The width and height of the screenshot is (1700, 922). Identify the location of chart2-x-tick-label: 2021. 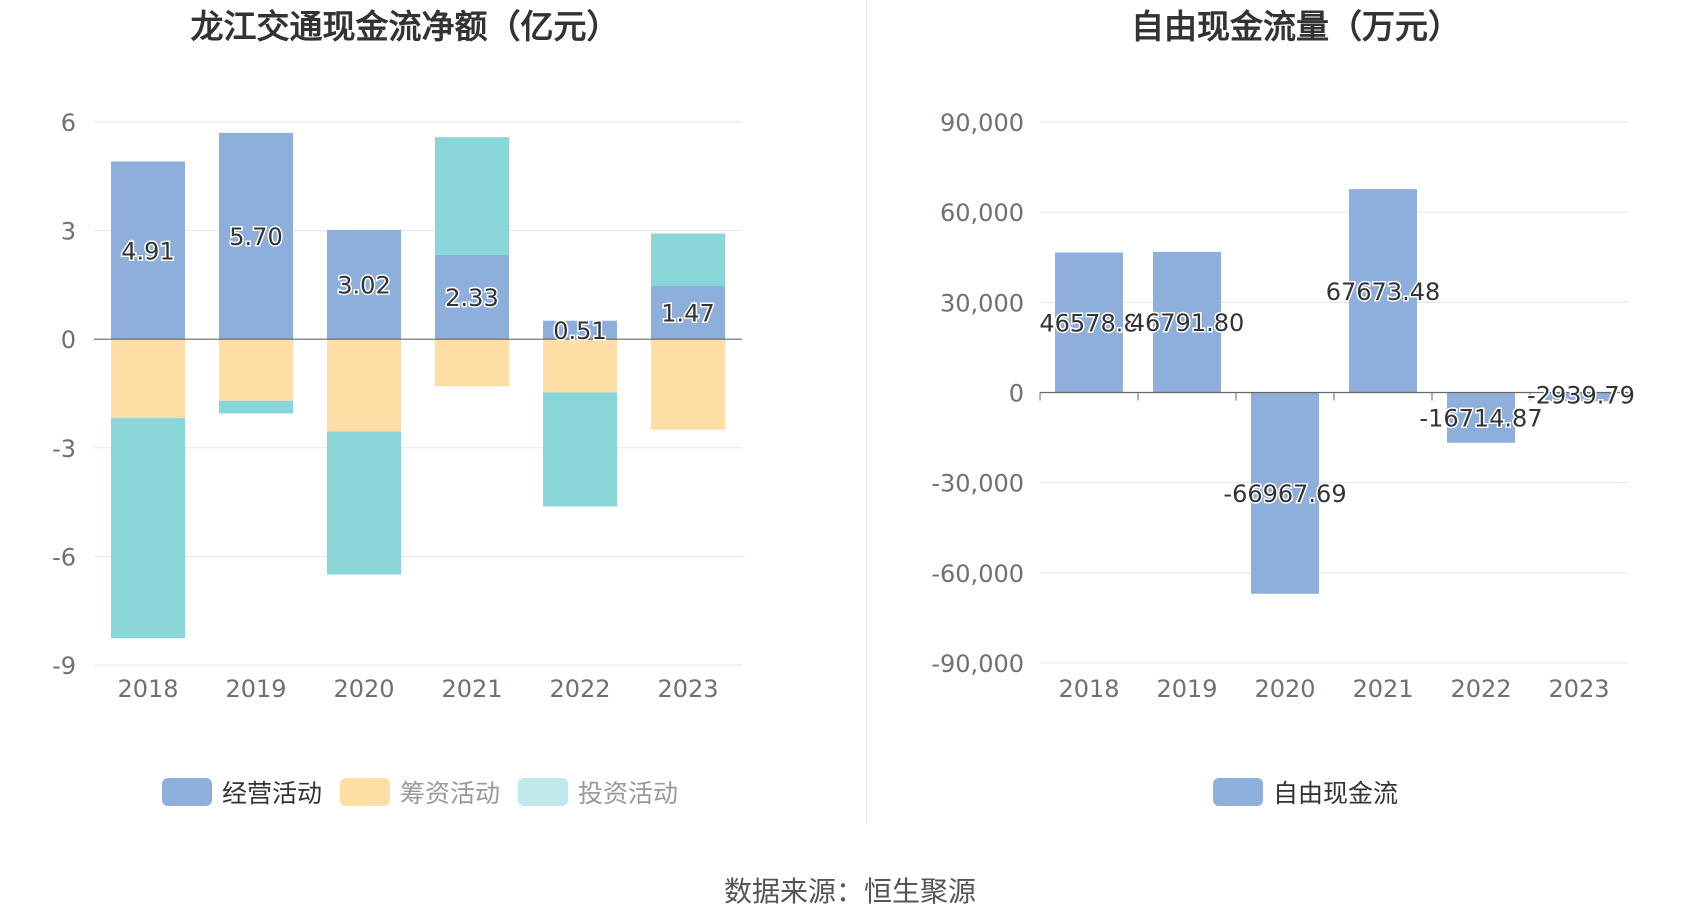
(1382, 689).